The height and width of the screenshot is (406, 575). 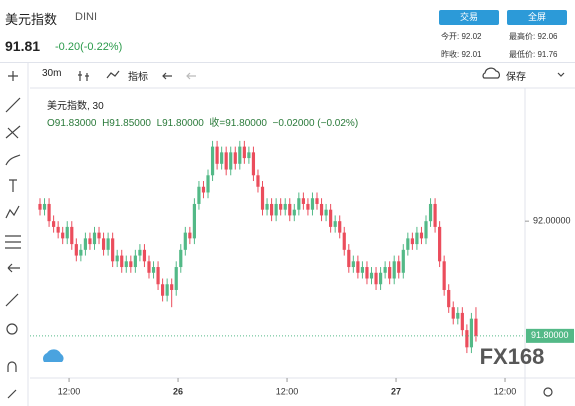 I want to click on x-tick-label: 27, so click(x=396, y=391).